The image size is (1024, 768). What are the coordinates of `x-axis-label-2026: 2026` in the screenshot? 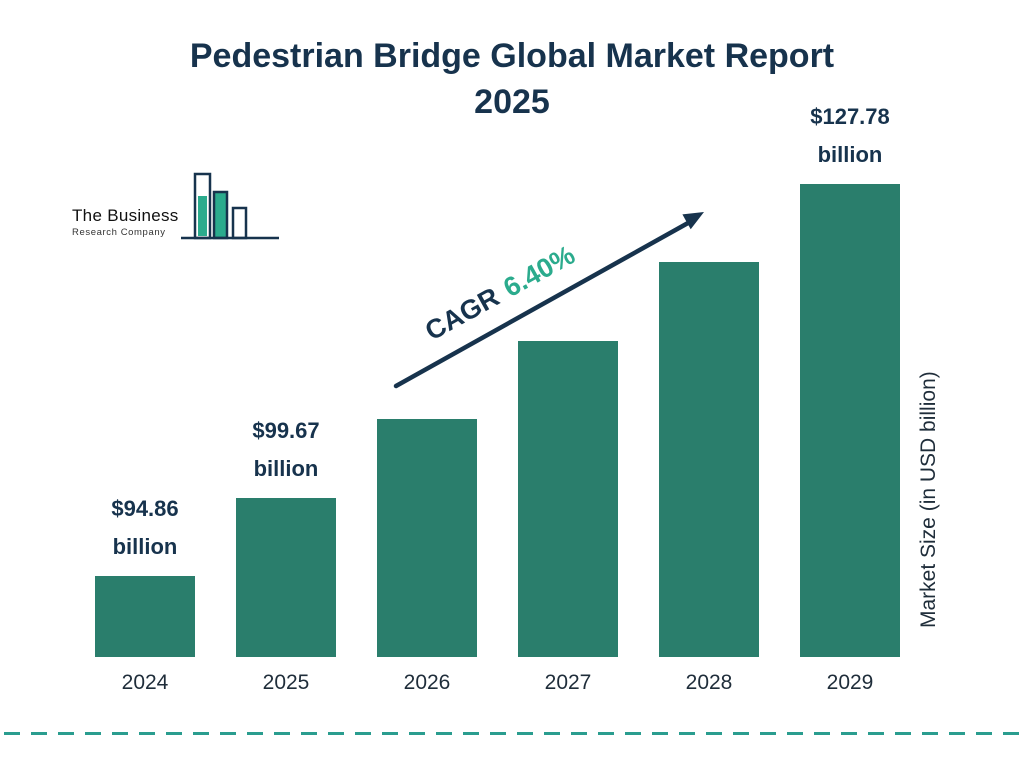 It's located at (427, 682).